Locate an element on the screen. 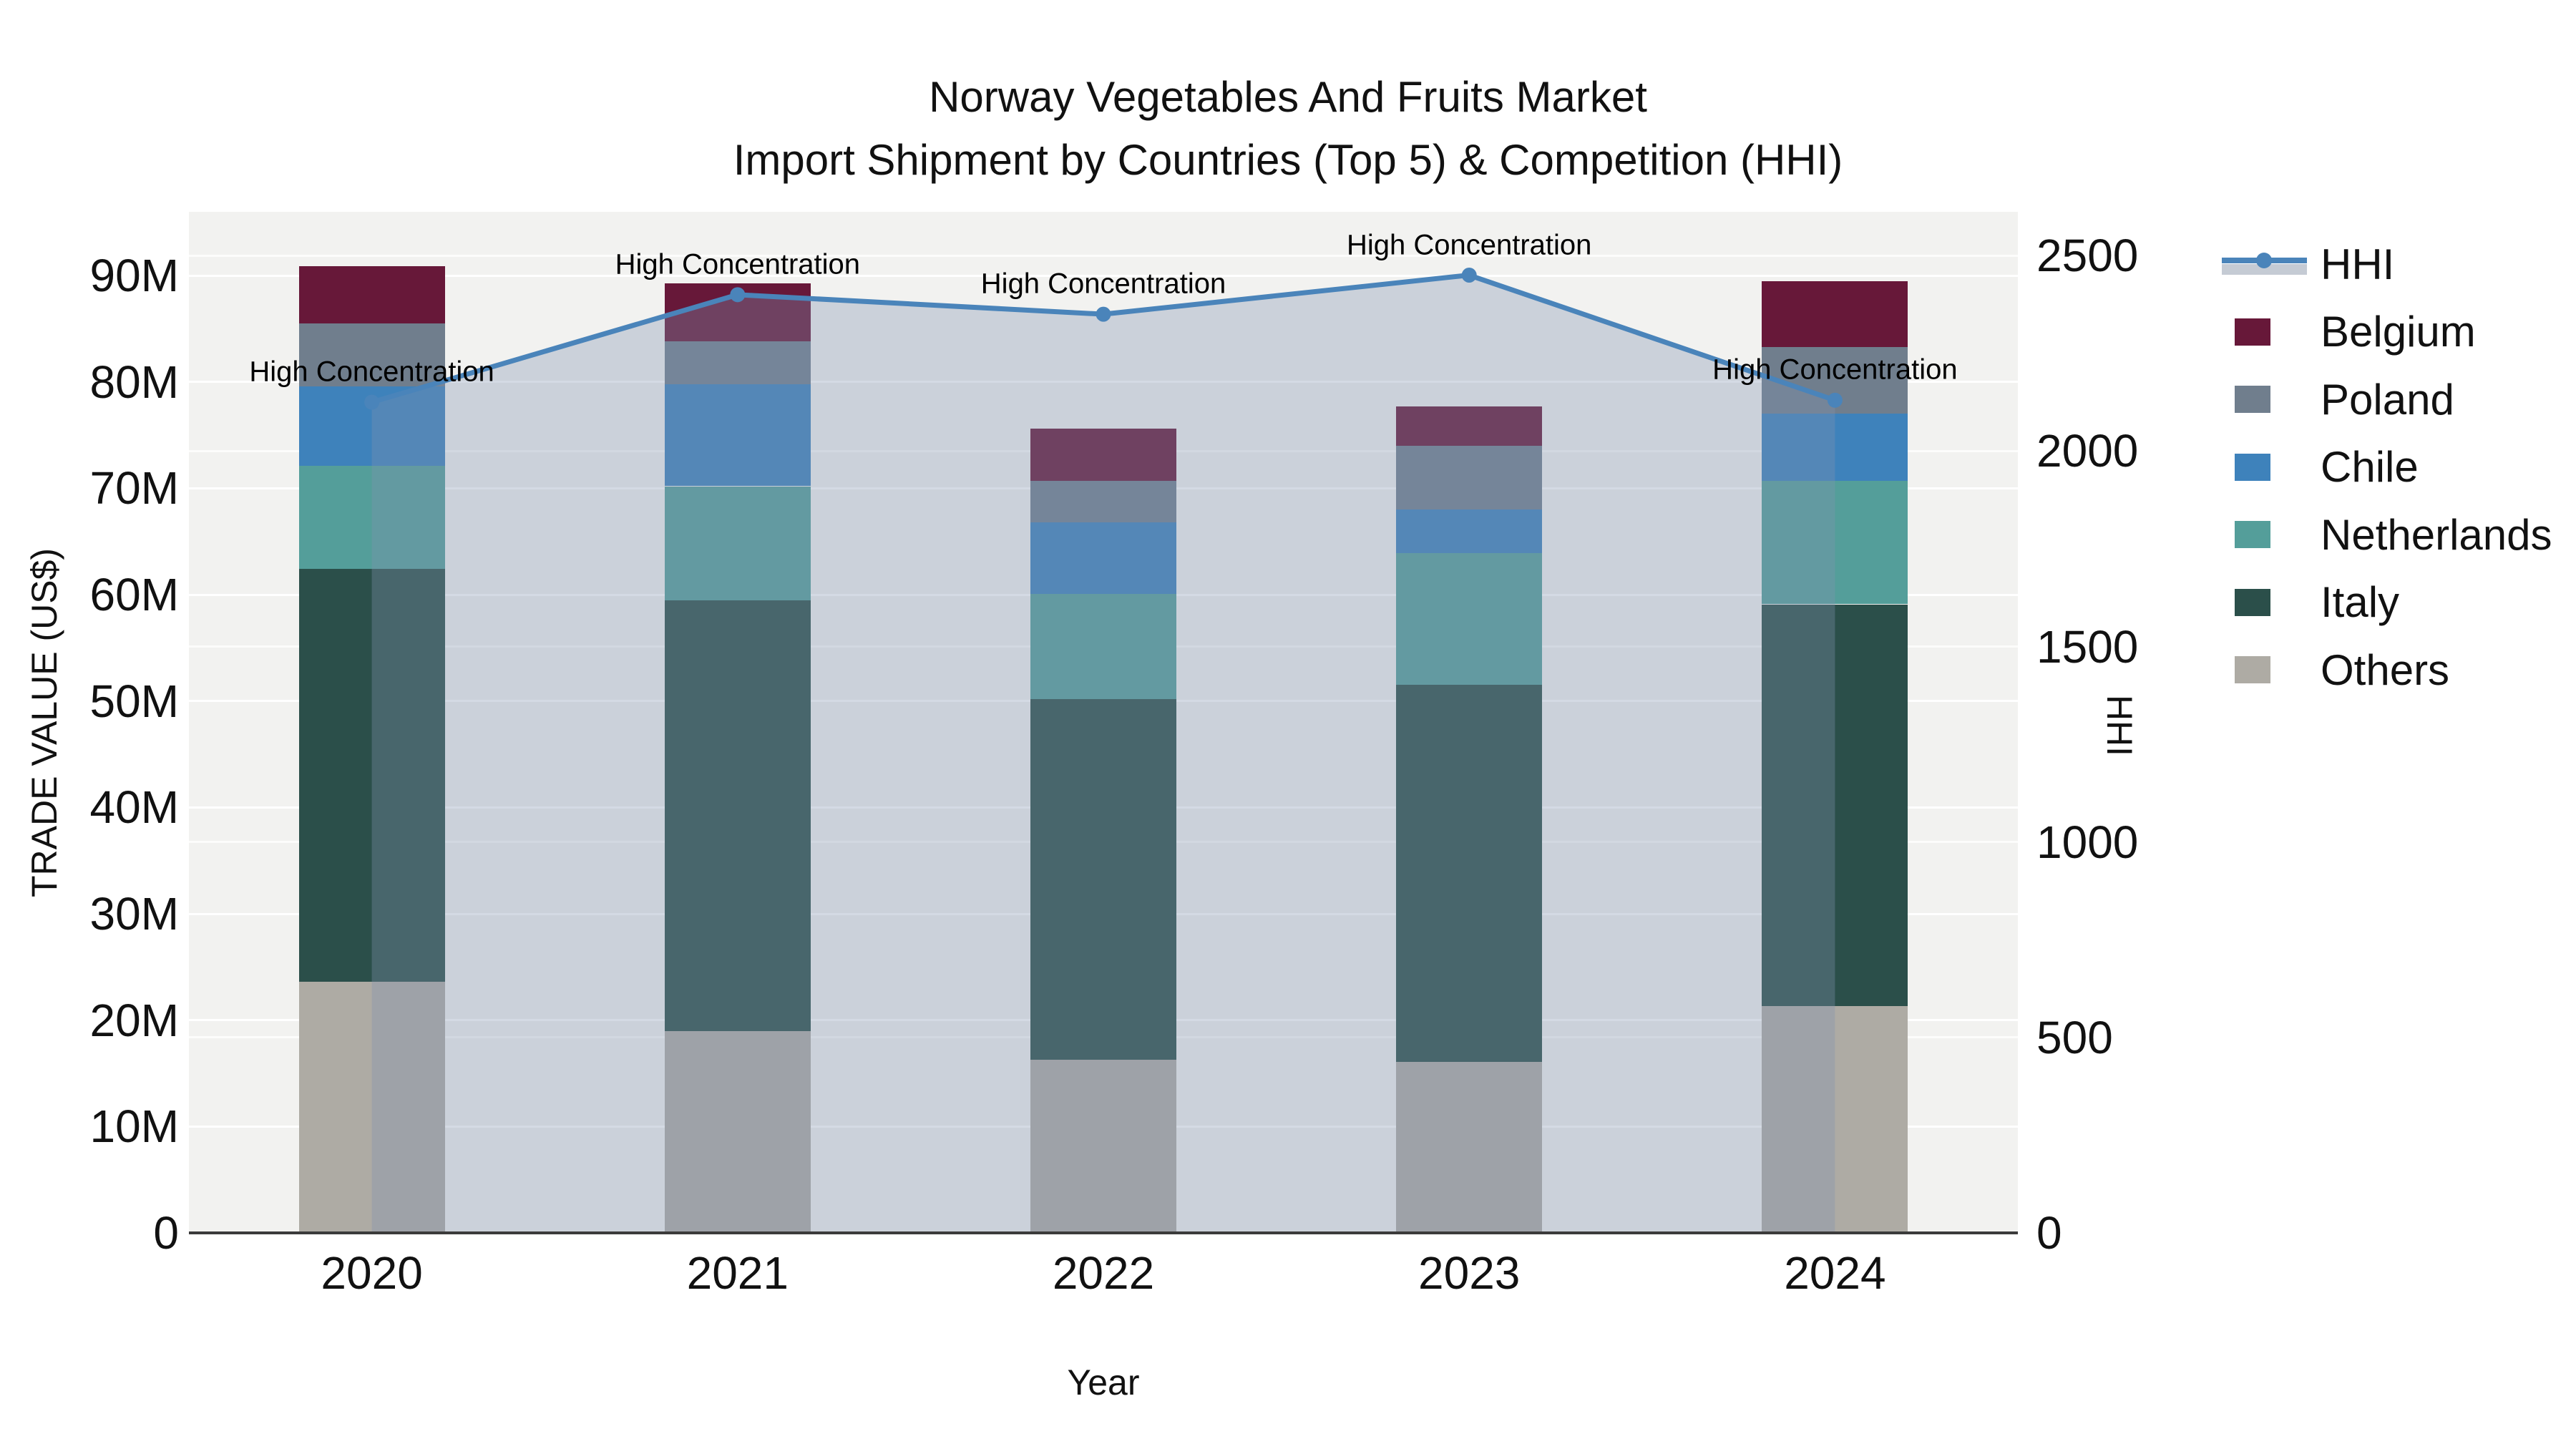 The image size is (2576, 1449). y-left-tick-70M: 70M is located at coordinates (134, 488).